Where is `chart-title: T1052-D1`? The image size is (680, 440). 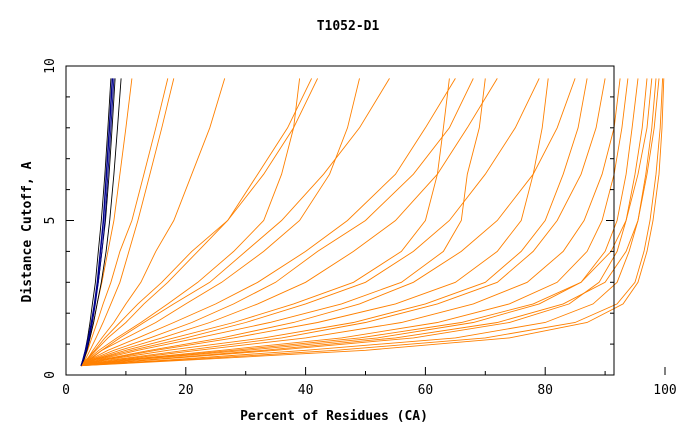
chart-title: T1052-D1 is located at coordinates (348, 26).